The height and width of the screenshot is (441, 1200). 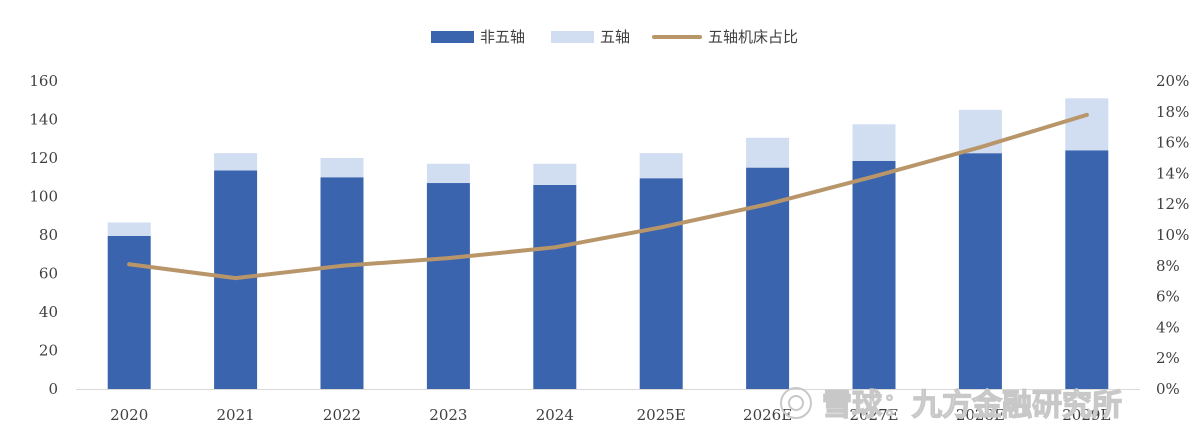 I want to click on y-tick-left: 20, so click(x=48, y=351).